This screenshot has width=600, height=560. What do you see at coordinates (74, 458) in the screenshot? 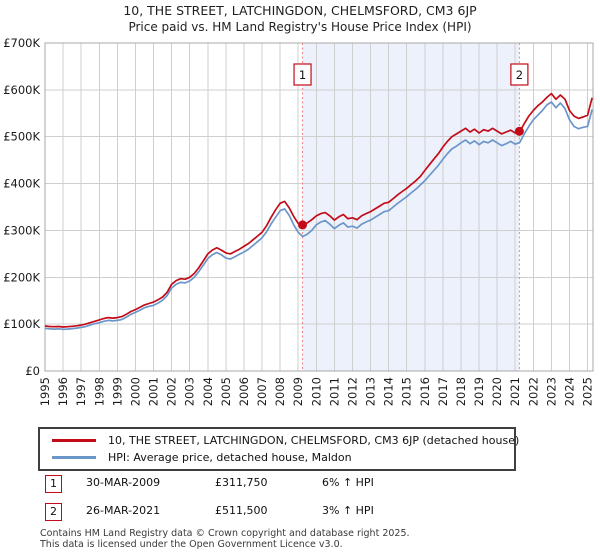
I see `hpi-line-swatch` at bounding box center [74, 458].